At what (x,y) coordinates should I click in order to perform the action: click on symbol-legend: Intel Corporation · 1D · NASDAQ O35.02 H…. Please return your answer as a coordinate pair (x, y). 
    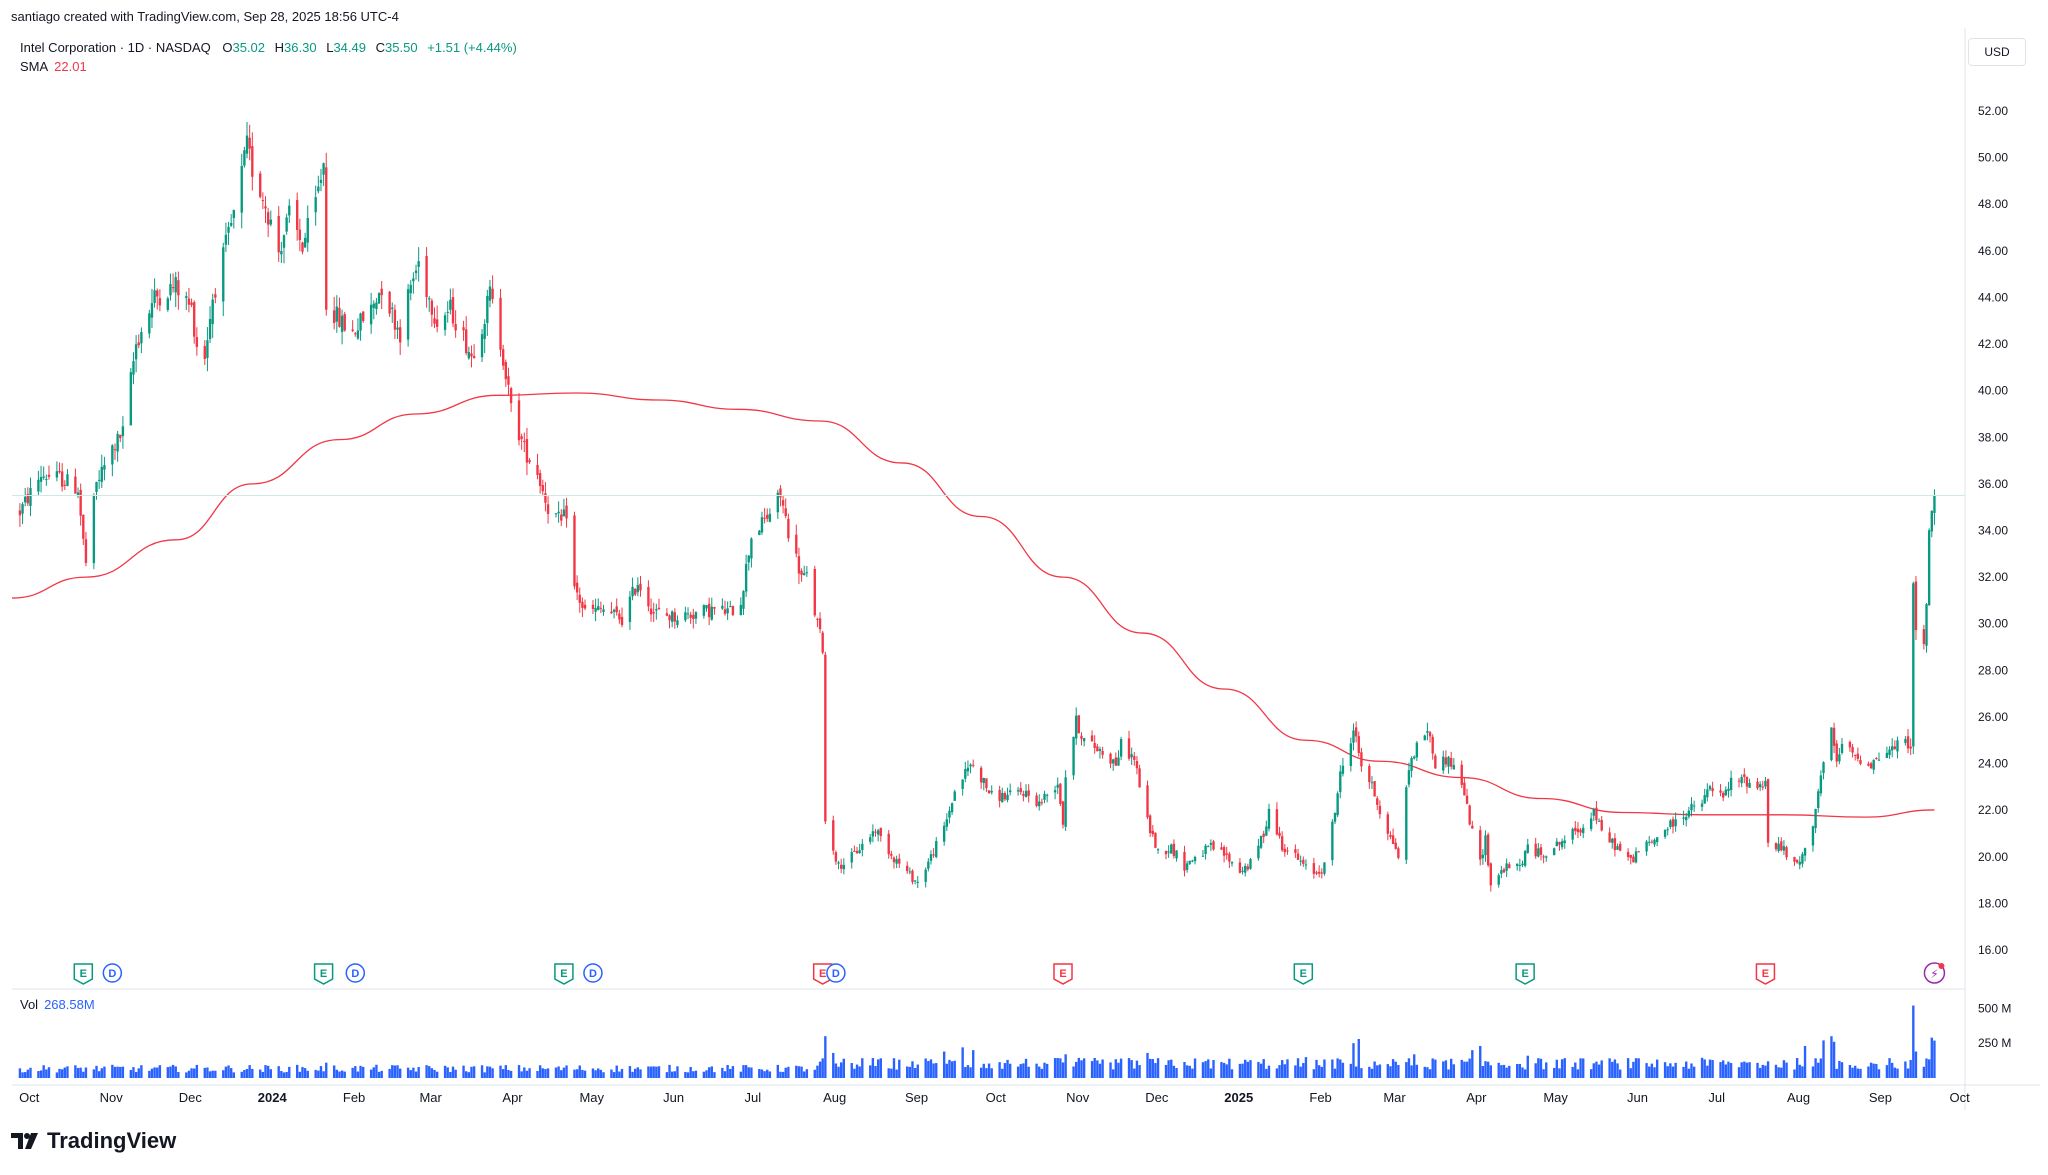
    Looking at the image, I should click on (268, 47).